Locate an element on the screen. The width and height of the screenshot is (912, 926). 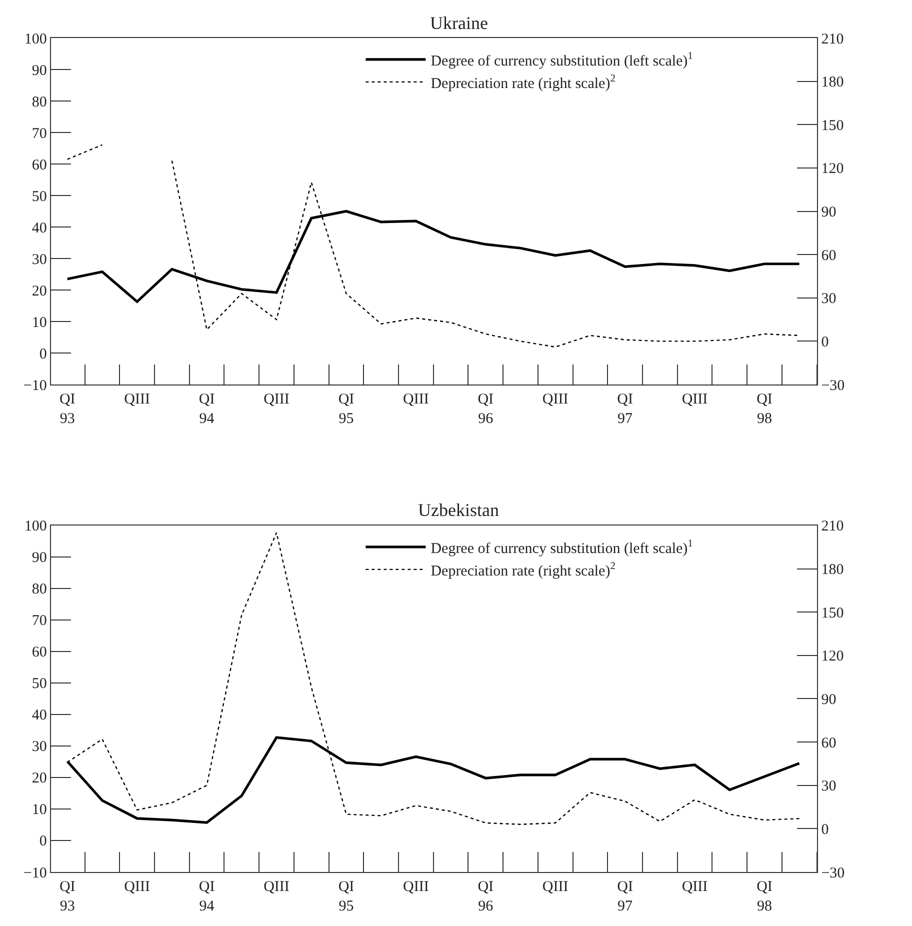
chart-title: Uzbekistan is located at coordinates (458, 510).